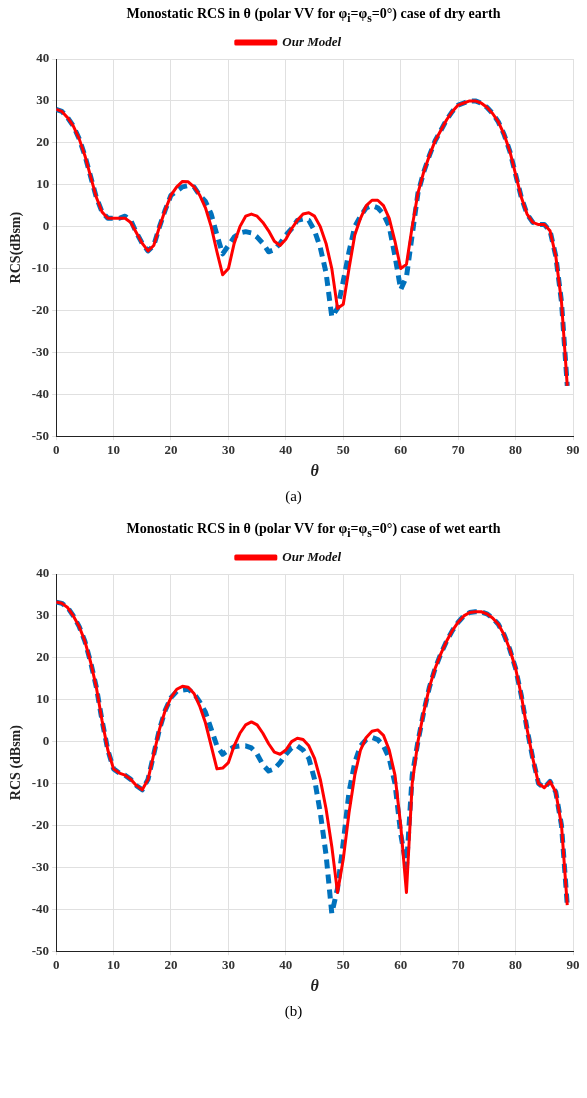 The height and width of the screenshot is (1098, 587). I want to click on chart-title: Monostatic RCS in θ (polar VV for φ$_{i}$=φ$_{s}$=0°) case of wet earth, so click(313, 530).